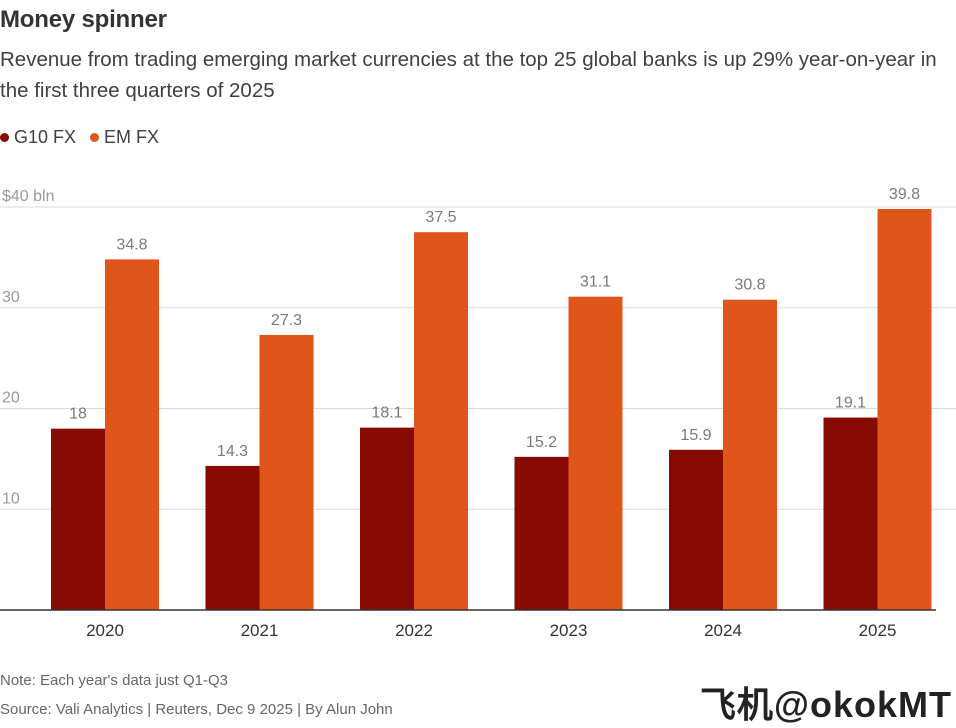  Describe the element at coordinates (749, 285) in the screenshot. I see `data-label-em-2024: 30.8` at that location.